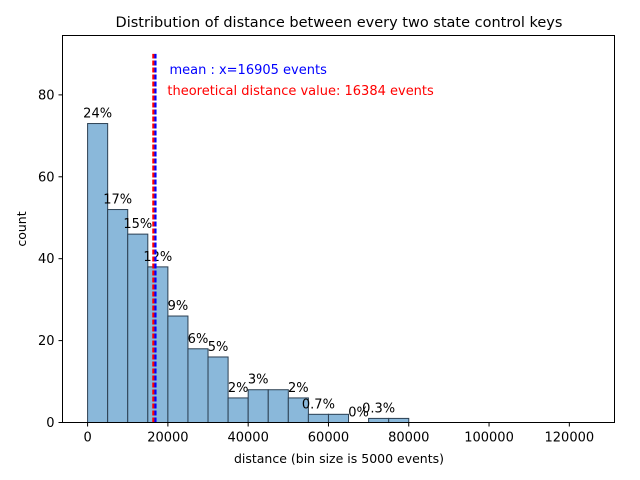 The width and height of the screenshot is (640, 480). Describe the element at coordinates (137, 224) in the screenshot. I see `bar-percent-label: 15%` at that location.